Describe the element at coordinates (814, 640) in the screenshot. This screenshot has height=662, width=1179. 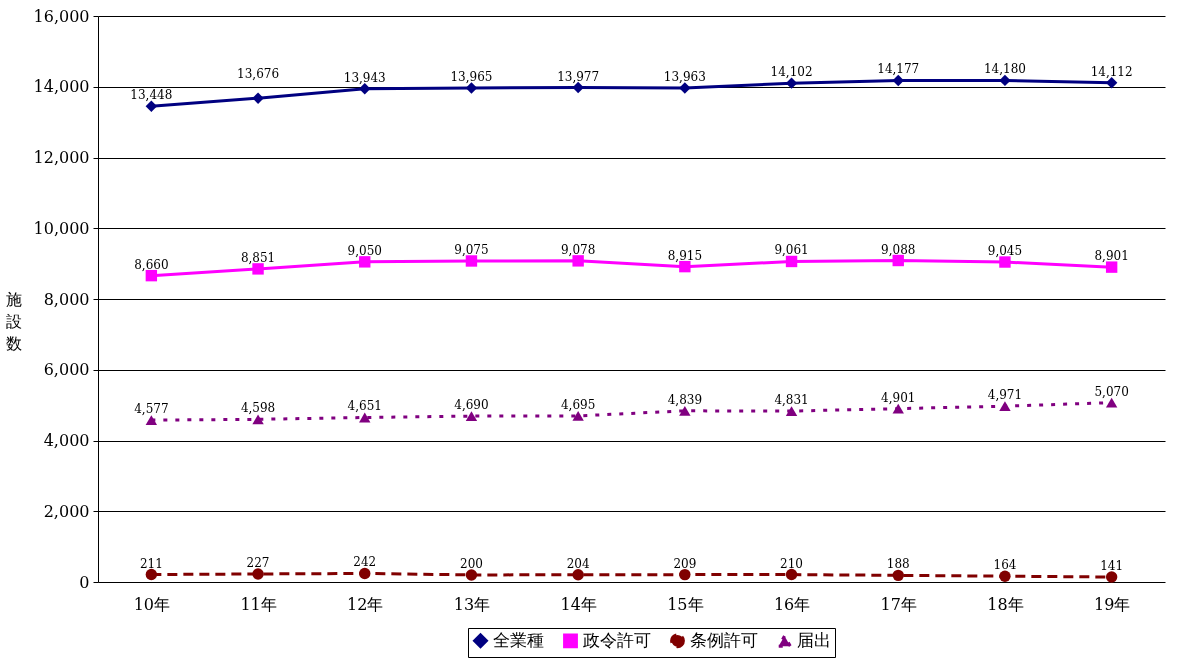
I see `legend-label: 届出` at that location.